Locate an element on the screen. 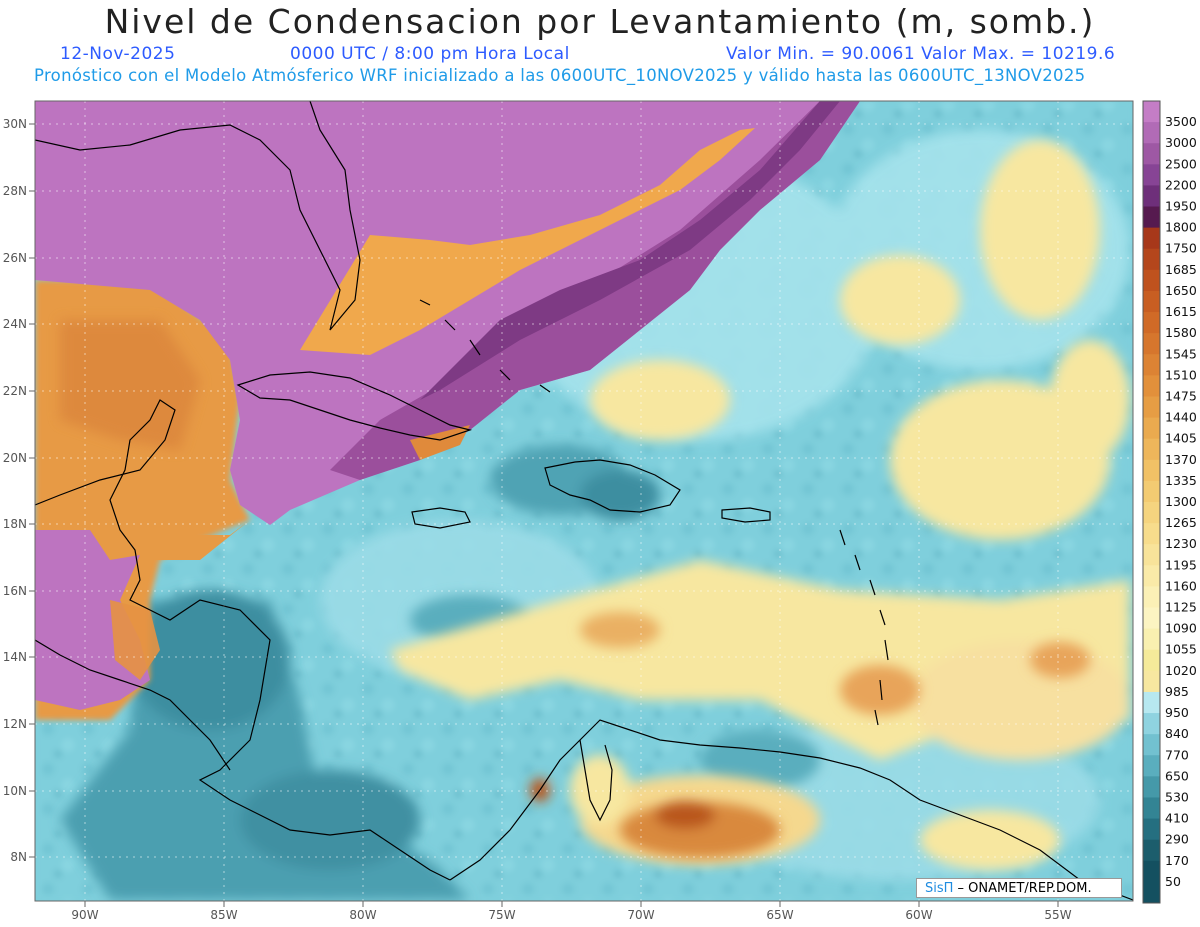 This screenshot has width=1200, height=927. lat-label: 24N is located at coordinates (15, 324).